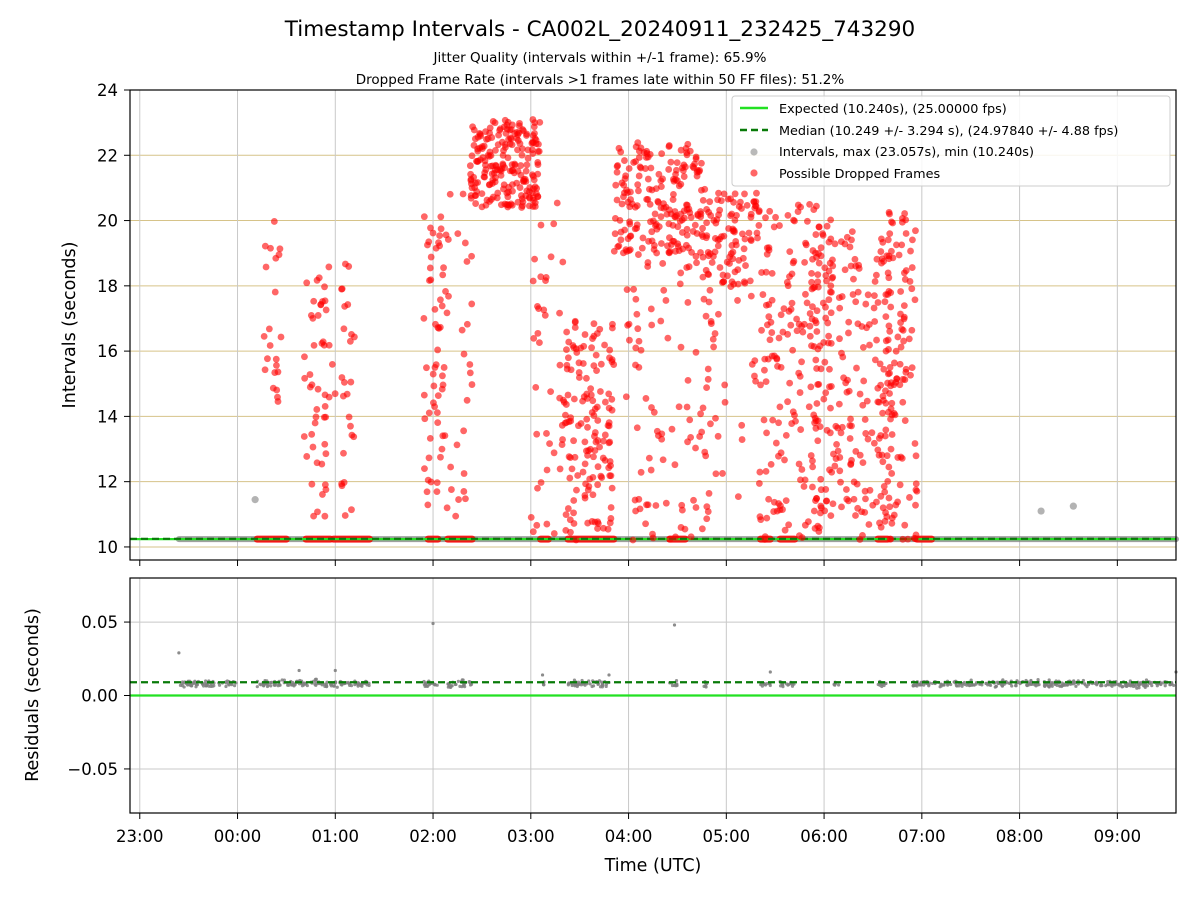 The height and width of the screenshot is (900, 1200). I want to click on intervals-y-tick-label: 12, so click(107, 482).